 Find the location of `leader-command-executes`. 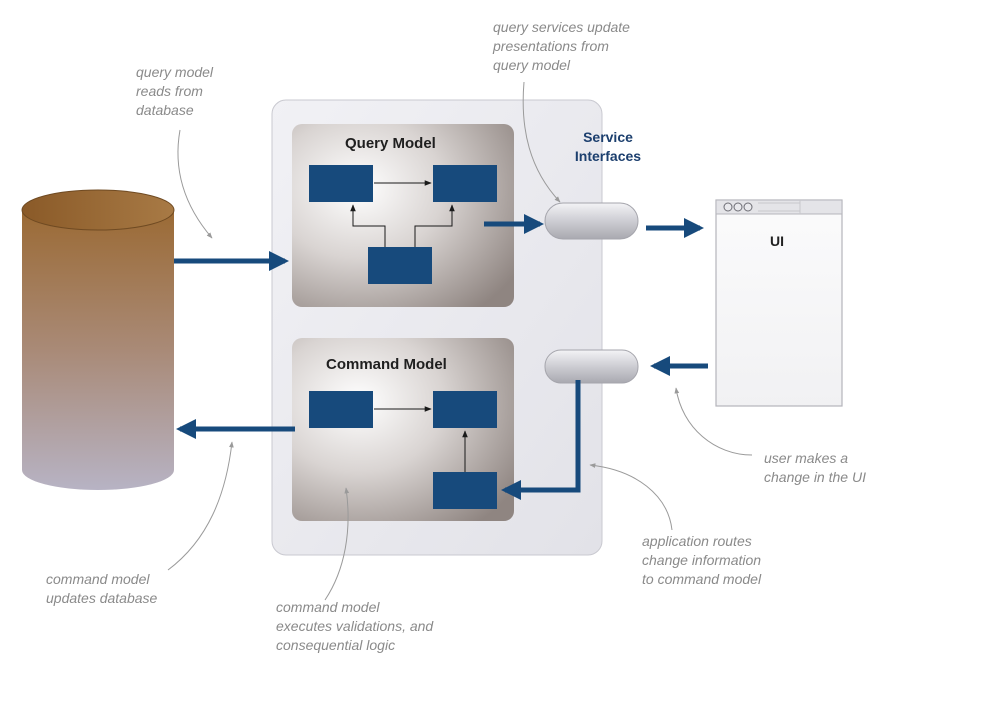

leader-command-executes is located at coordinates (337, 544).